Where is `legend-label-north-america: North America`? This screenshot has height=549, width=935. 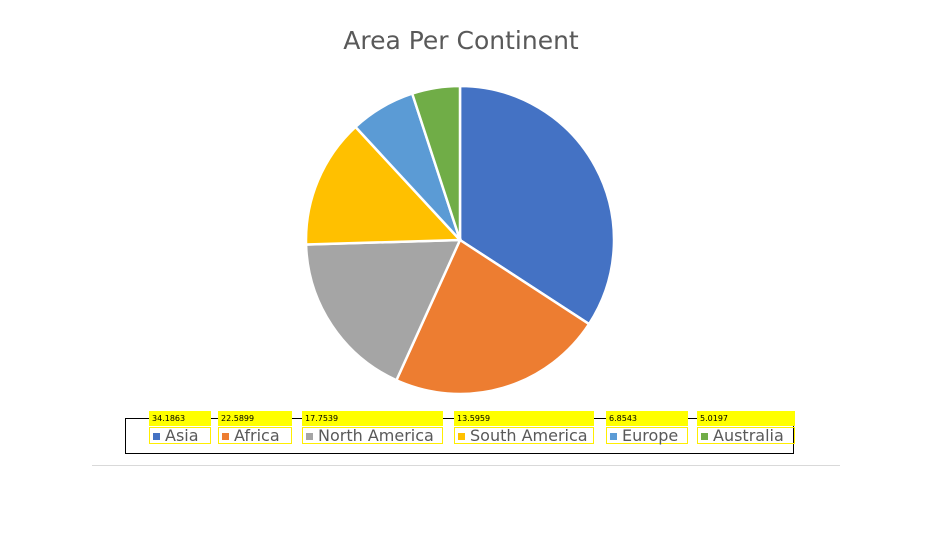
legend-label-north-america: North America is located at coordinates (372, 435).